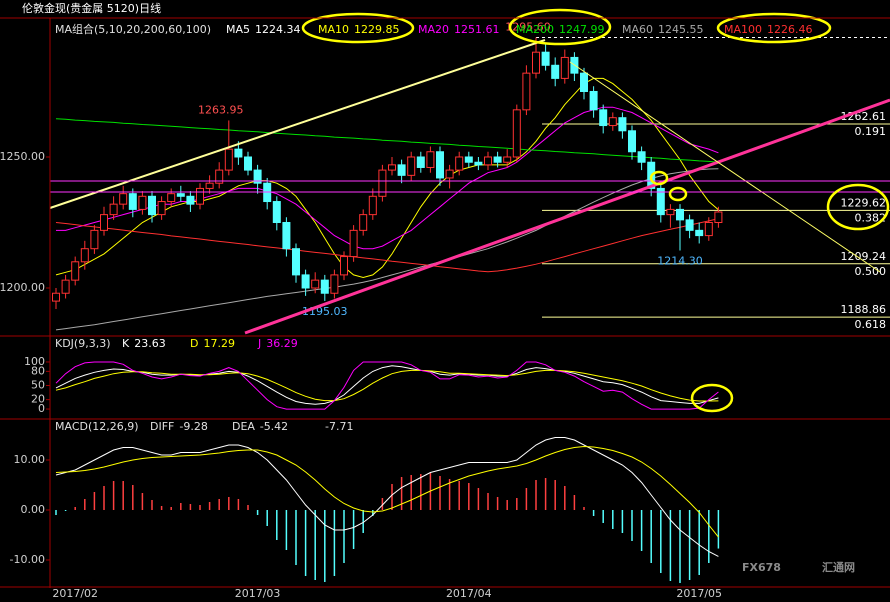  Describe the element at coordinates (743, 29) in the screenshot. I see `legend-text: MA100` at that location.